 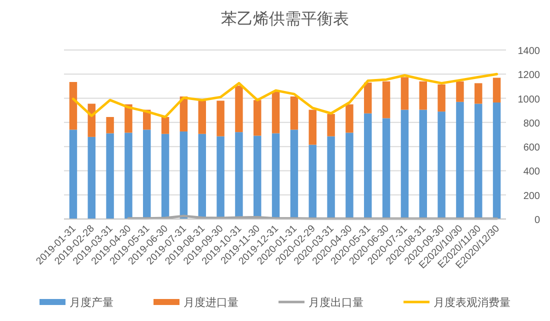 What do you see at coordinates (531, 196) in the screenshot?
I see `y-tick-label: 200` at bounding box center [531, 196].